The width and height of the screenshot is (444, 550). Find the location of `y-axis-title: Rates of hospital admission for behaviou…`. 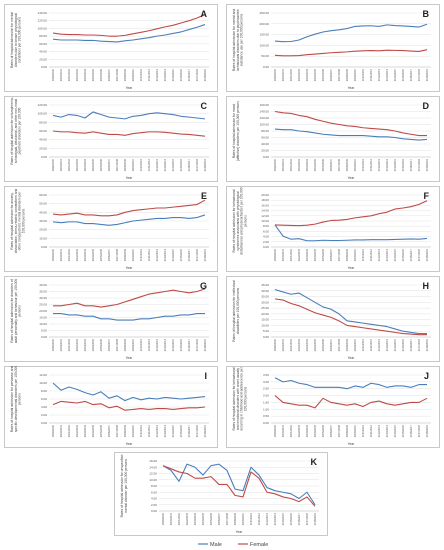

y-axis-title: Rates of hospital admission for behaviou… is located at coordinates (239, 398).